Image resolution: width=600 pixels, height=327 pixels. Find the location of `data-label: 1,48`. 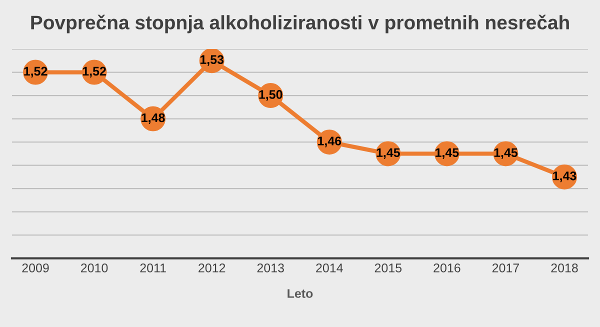

data-label: 1,48 is located at coordinates (153, 118).